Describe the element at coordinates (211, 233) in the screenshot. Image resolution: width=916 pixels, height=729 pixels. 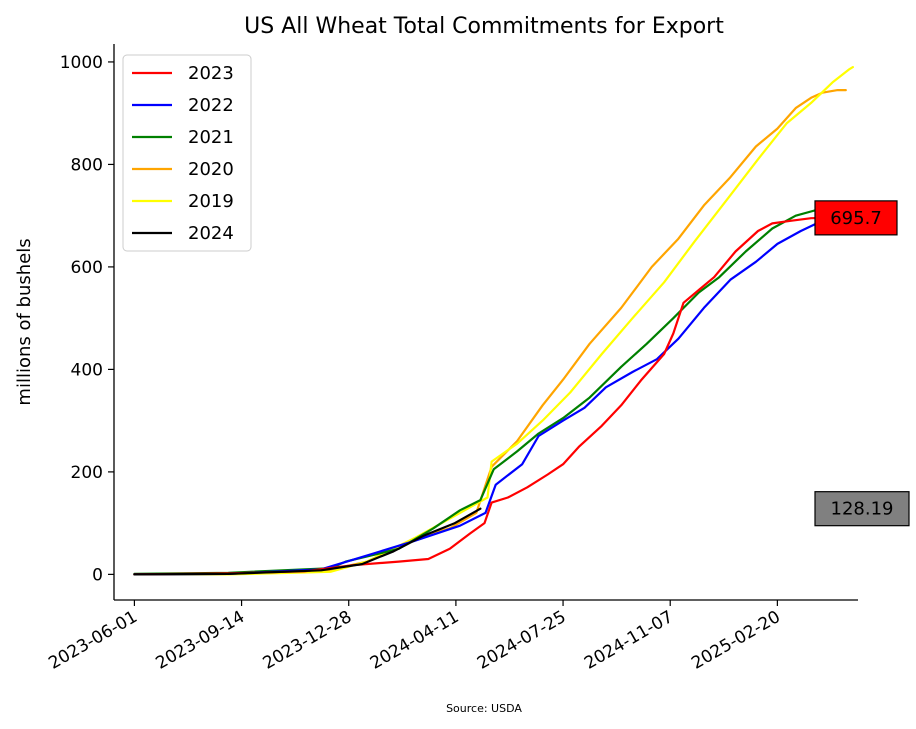
I see `legend-label-2024: 2024` at that location.